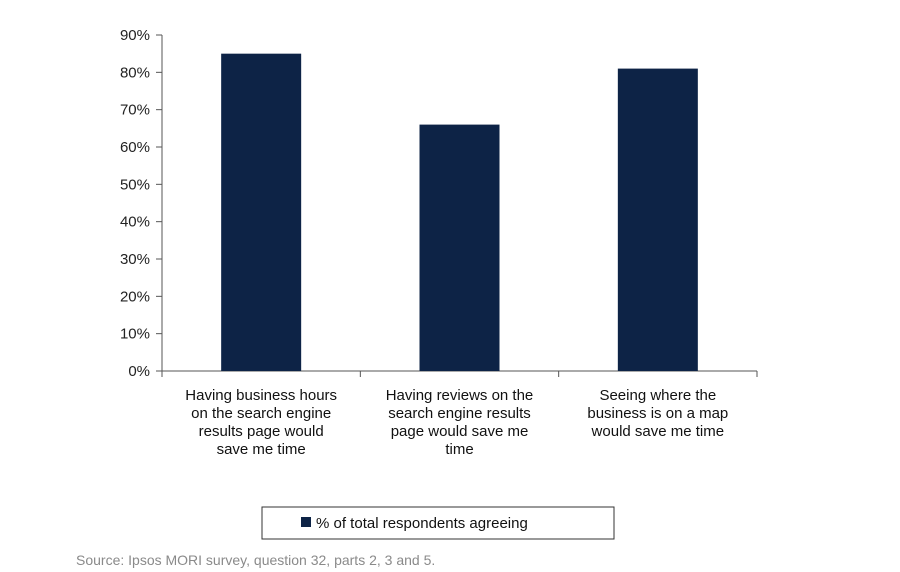  I want to click on y-tick-label: 20%, so click(135, 296).